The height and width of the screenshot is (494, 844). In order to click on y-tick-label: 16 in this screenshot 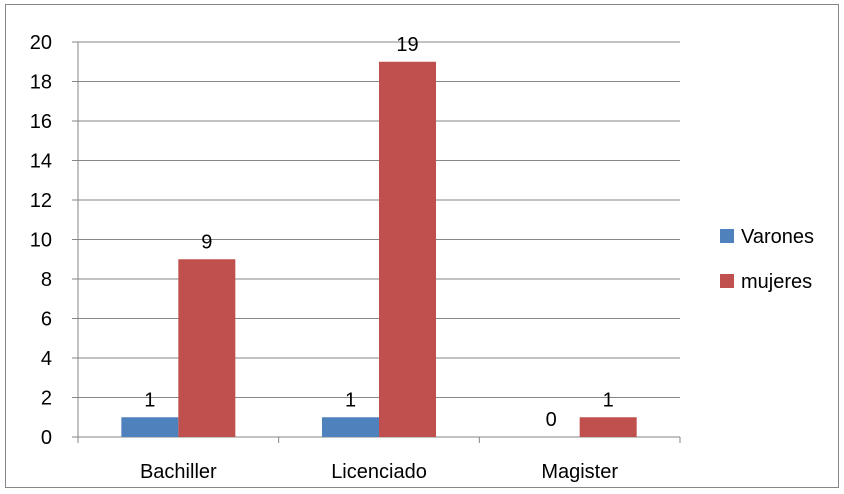, I will do `click(41, 122)`.